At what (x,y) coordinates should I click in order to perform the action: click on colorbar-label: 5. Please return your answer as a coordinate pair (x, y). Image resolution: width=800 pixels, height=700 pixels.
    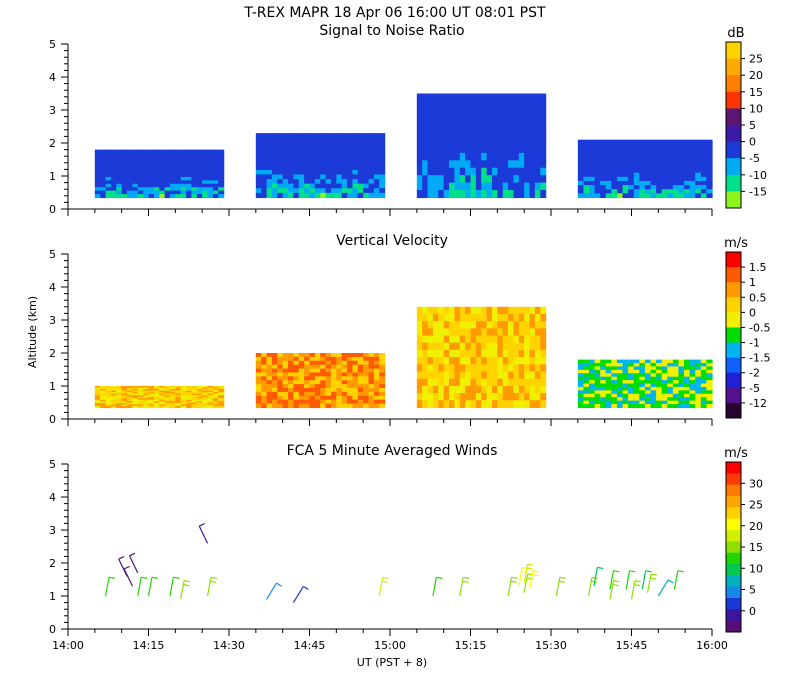
    Looking at the image, I should click on (752, 590).